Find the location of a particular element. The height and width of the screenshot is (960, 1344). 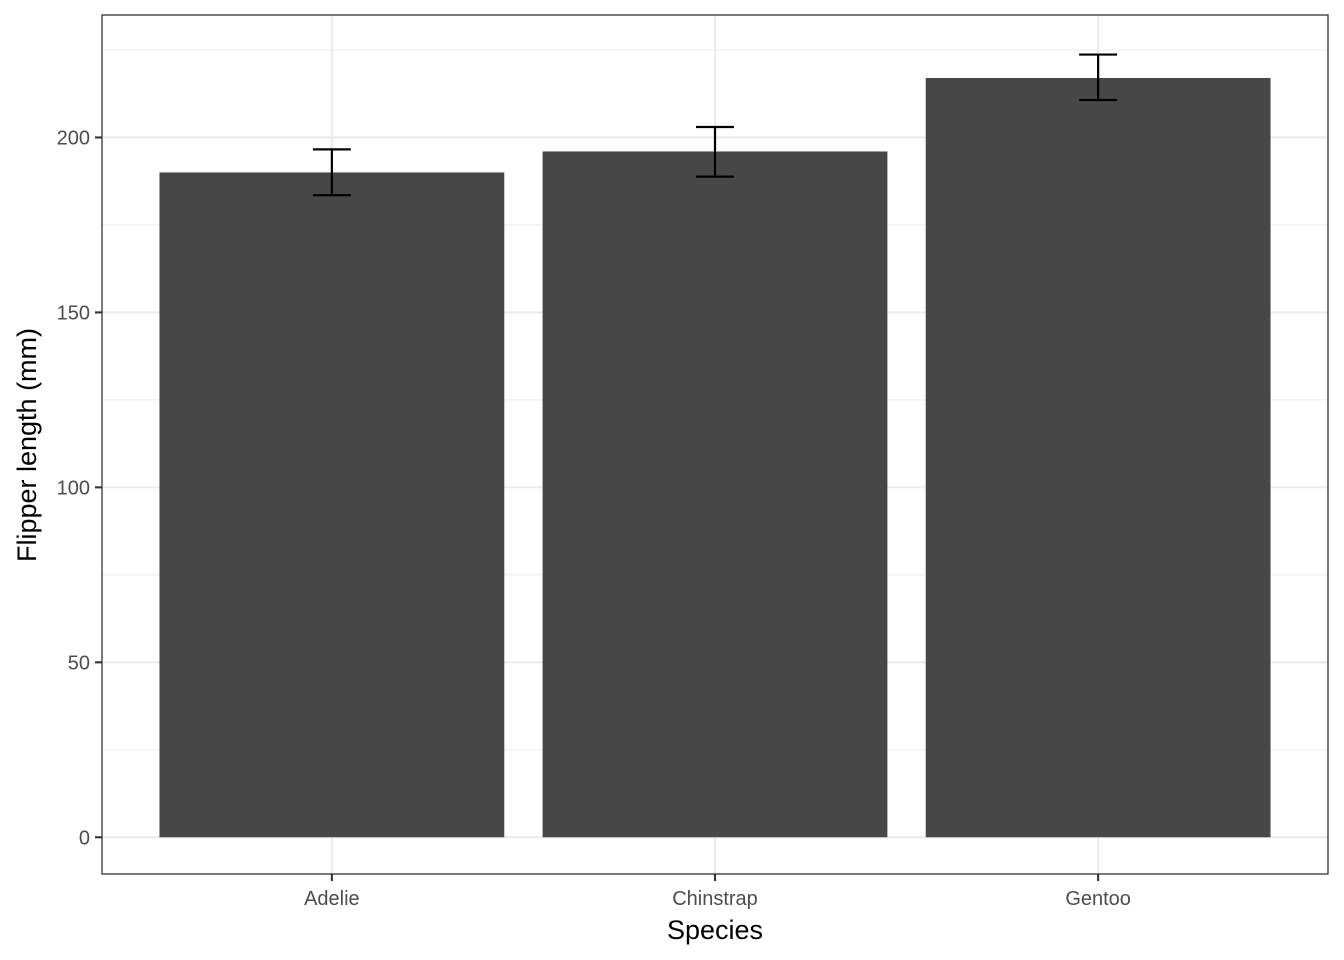

y-axis: 0 50 100 150 200 is located at coordinates (79, 488).